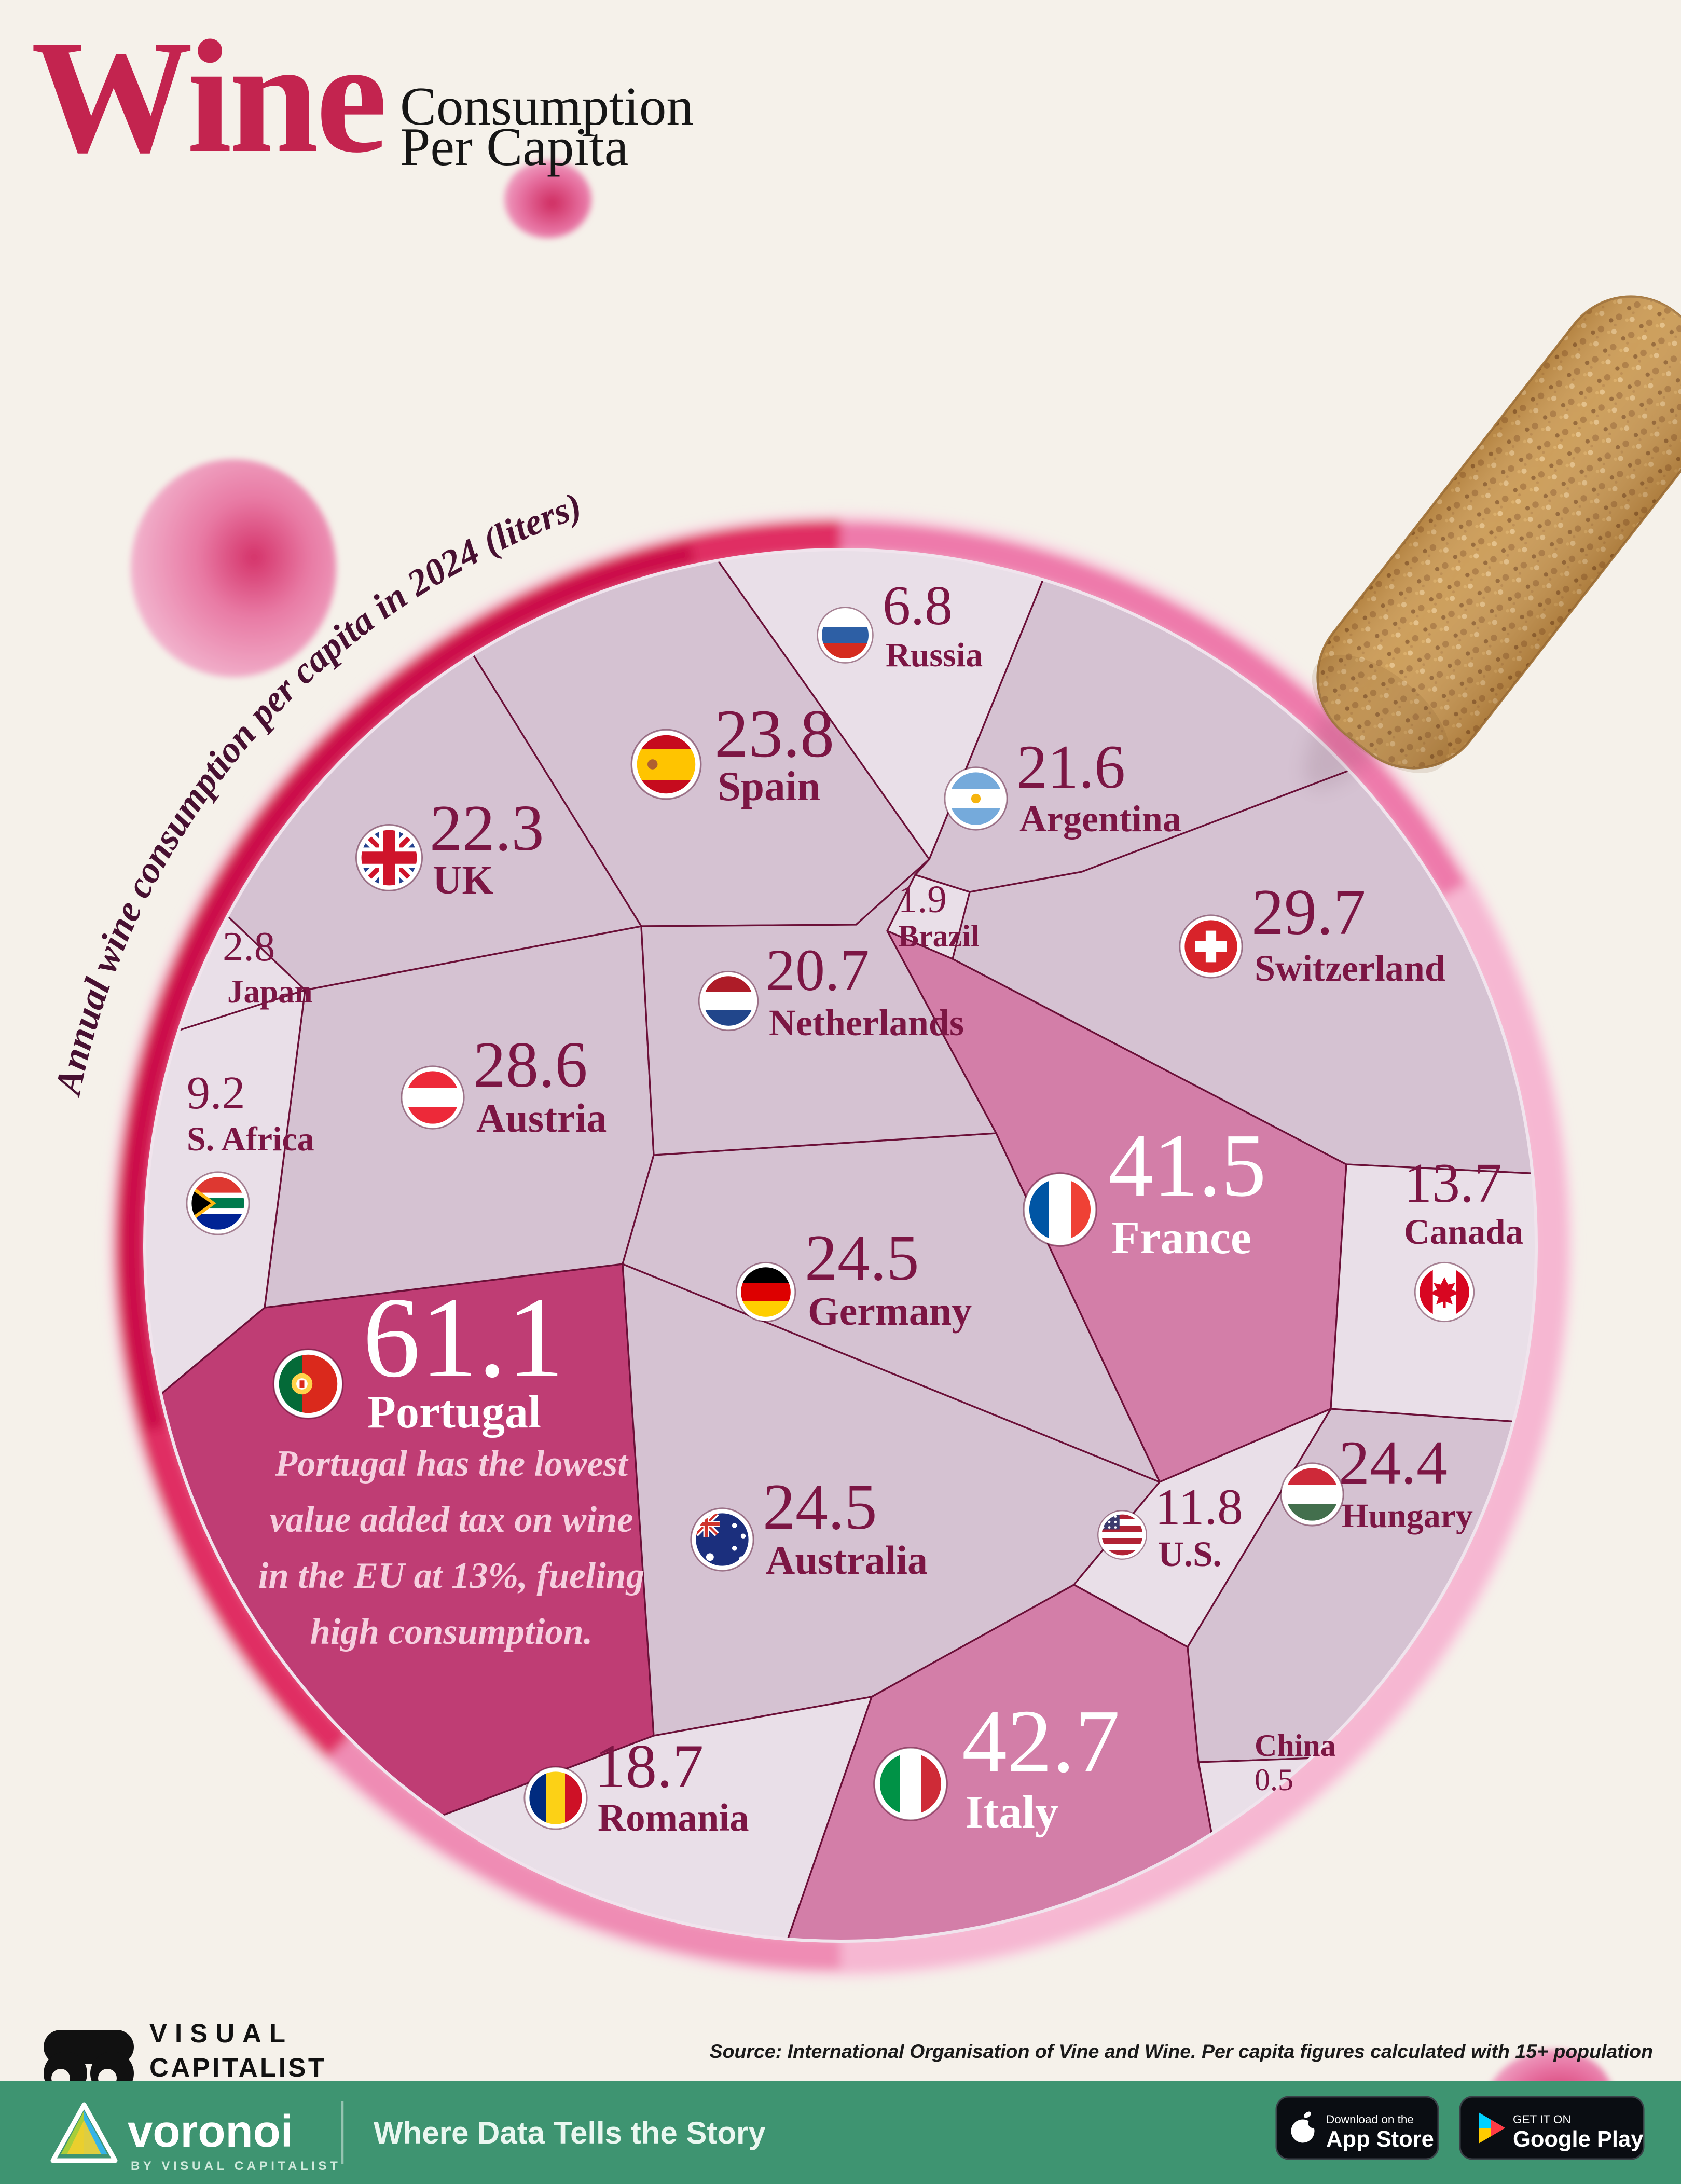 The image size is (1681, 2184). I want to click on google-play-icon, so click(1492, 2128).